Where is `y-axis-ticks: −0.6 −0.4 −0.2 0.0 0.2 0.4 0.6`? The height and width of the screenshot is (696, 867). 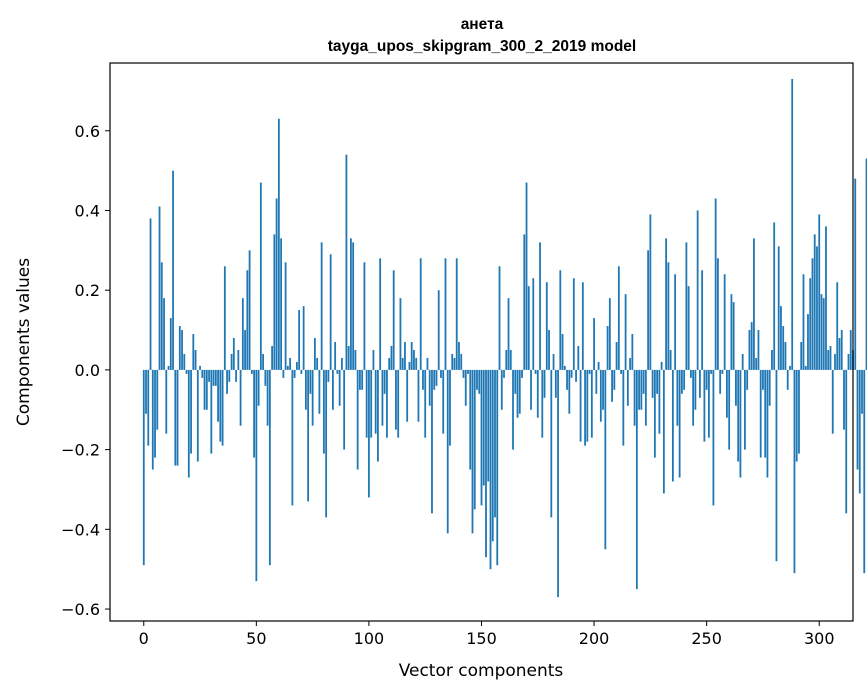
y-axis-ticks: −0.6 −0.4 −0.2 0.0 0.2 0.4 0.6 is located at coordinates (85, 370).